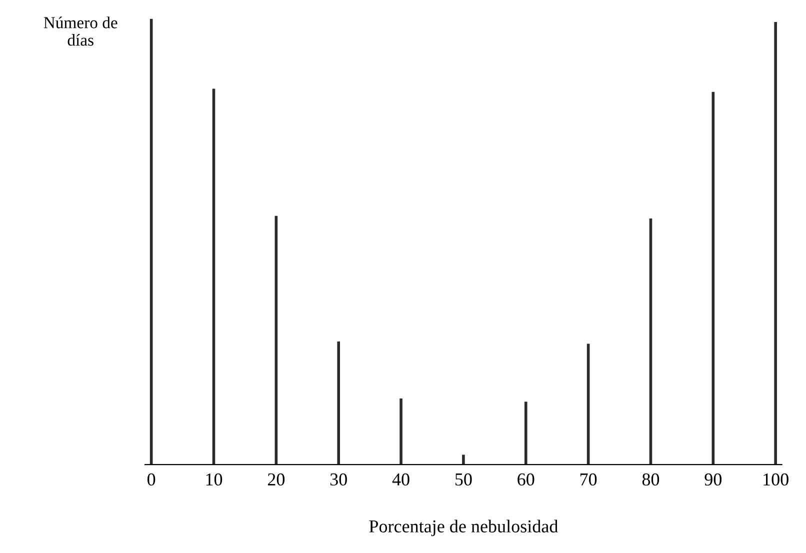 The image size is (806, 553). I want to click on x-tick-label: 60, so click(526, 479).